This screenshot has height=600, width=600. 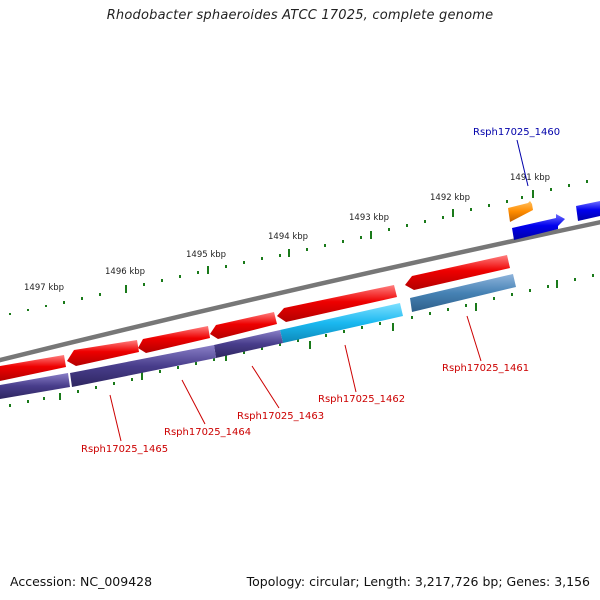 I want to click on gene-label-1461: Rsph17025_1461, so click(x=485, y=368).